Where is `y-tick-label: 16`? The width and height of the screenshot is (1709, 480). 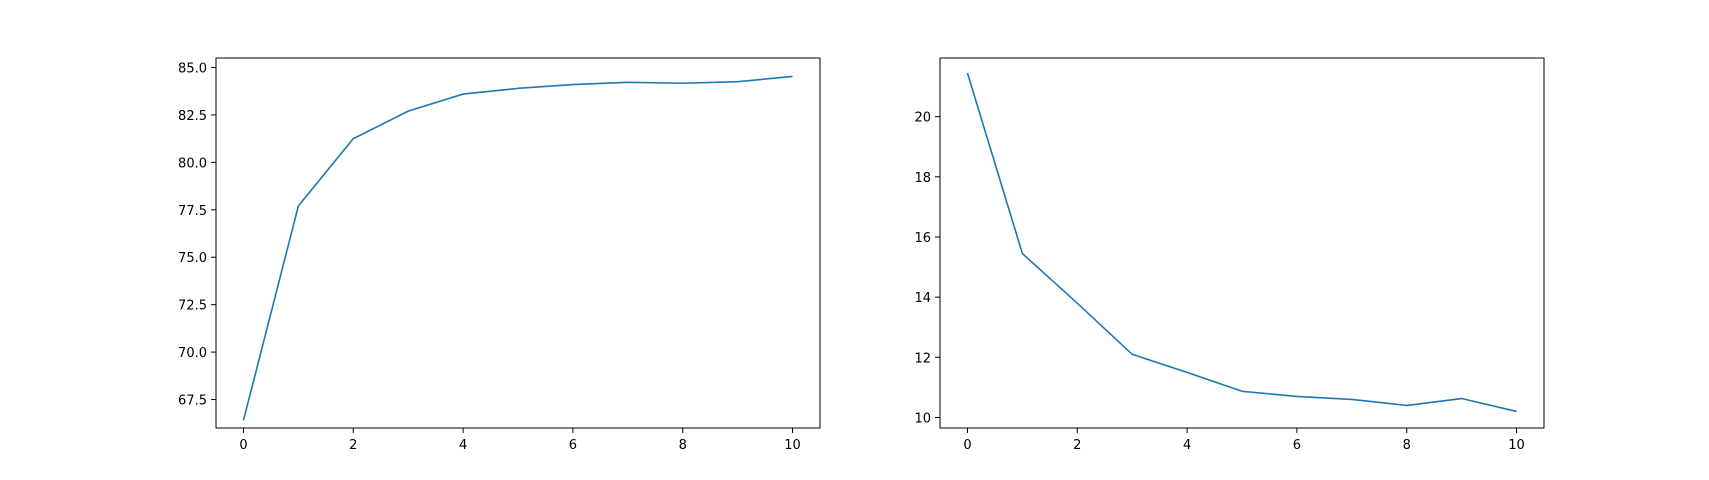 y-tick-label: 16 is located at coordinates (922, 238).